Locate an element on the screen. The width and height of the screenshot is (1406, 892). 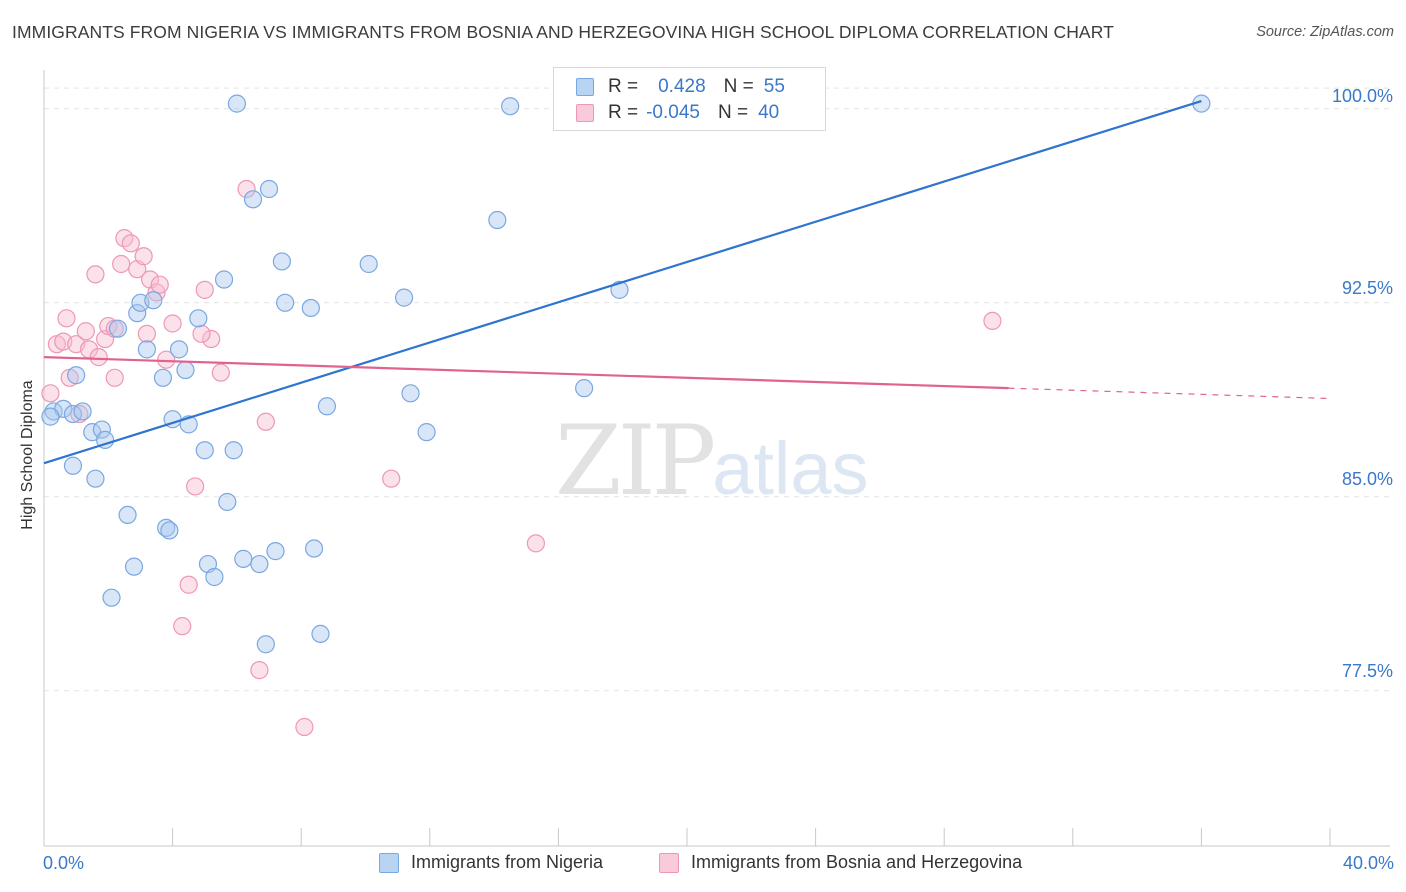
y-axis-label: High School Diploma is located at coordinates (27, 455).